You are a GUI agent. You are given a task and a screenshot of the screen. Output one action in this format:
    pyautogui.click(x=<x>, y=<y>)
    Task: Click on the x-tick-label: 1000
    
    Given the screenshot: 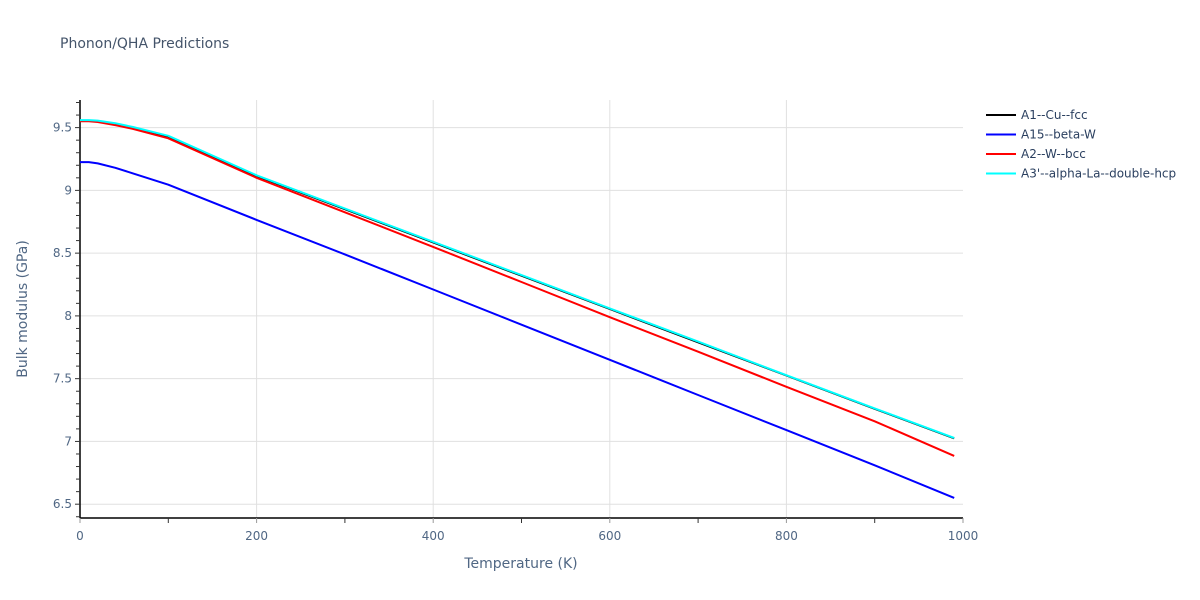 What is the action you would take?
    pyautogui.click(x=963, y=536)
    